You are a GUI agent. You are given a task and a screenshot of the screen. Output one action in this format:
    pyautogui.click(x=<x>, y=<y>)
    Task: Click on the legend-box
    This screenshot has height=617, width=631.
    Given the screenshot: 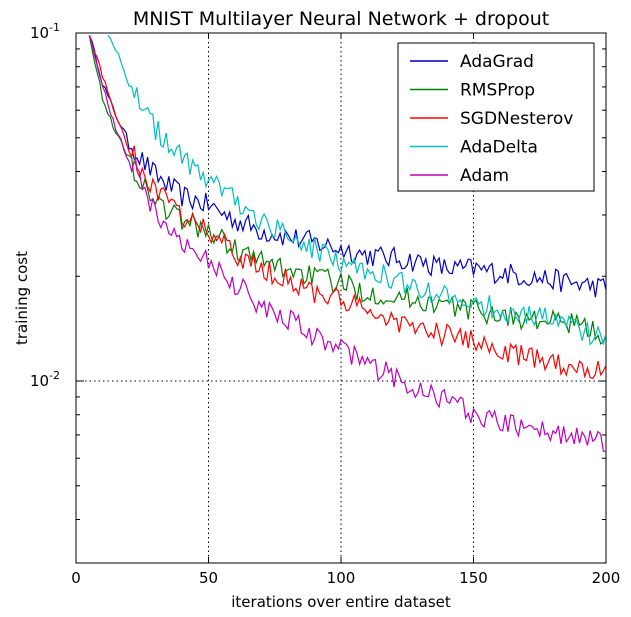 What is the action you would take?
    pyautogui.click(x=496, y=117)
    